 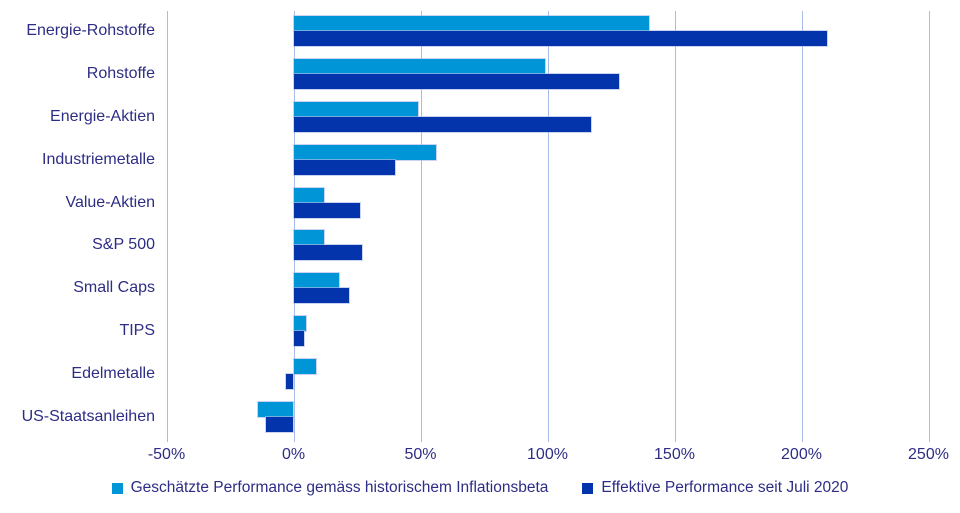 I want to click on category-label: TIPS, so click(x=137, y=330).